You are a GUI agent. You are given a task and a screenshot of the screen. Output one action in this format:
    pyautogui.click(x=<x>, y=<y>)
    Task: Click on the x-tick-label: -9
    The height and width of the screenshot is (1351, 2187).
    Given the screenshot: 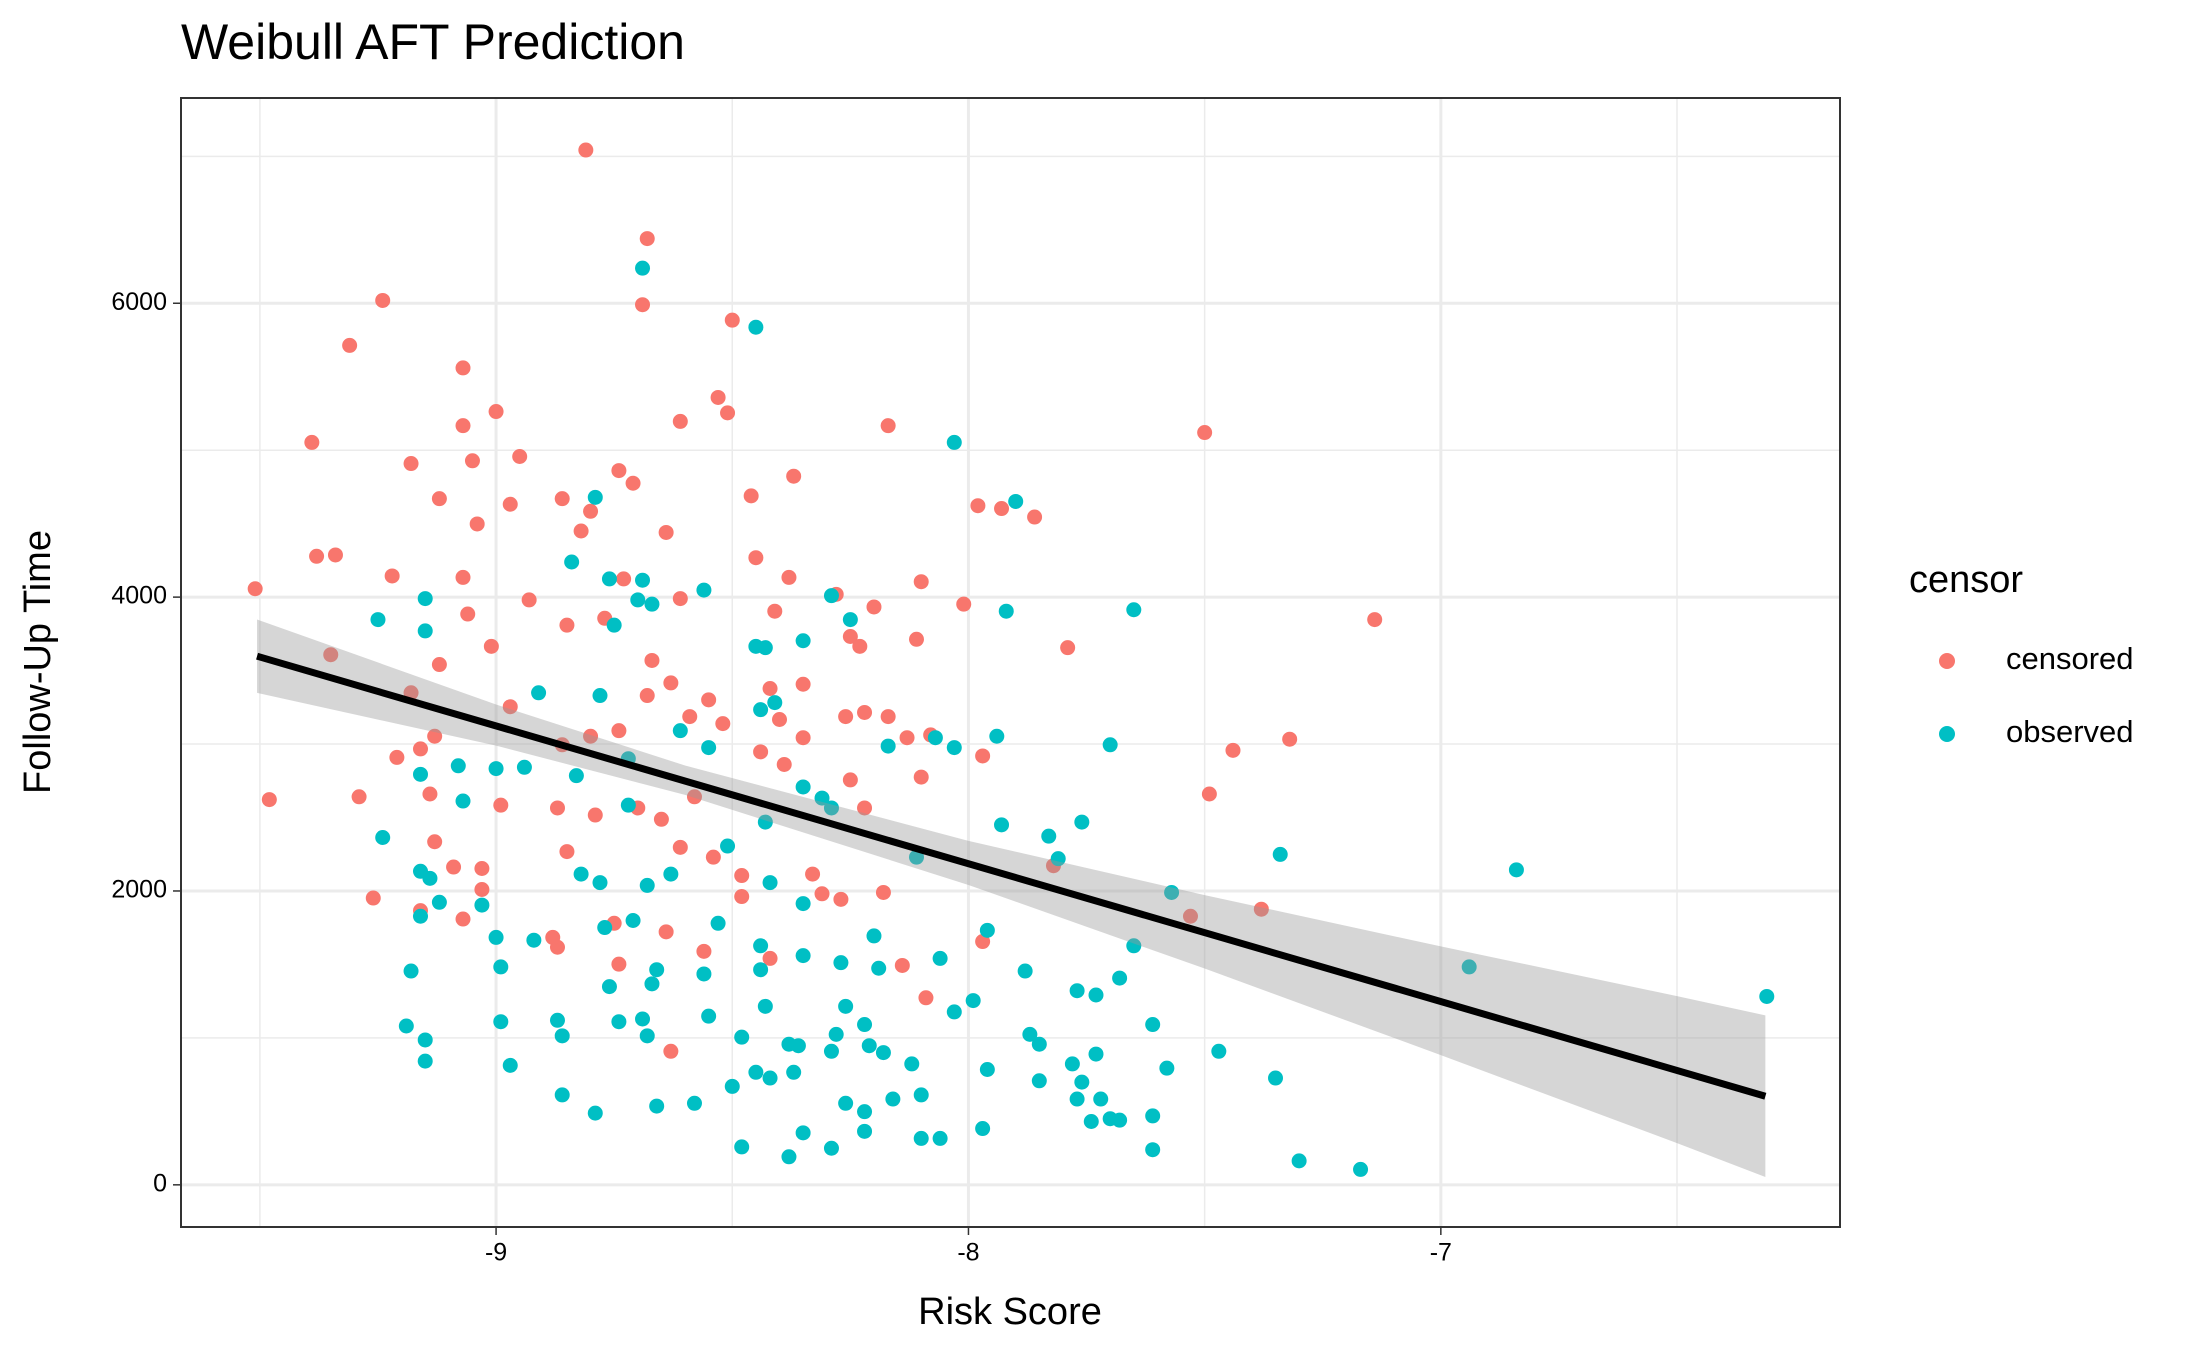 What is the action you would take?
    pyautogui.click(x=496, y=1253)
    